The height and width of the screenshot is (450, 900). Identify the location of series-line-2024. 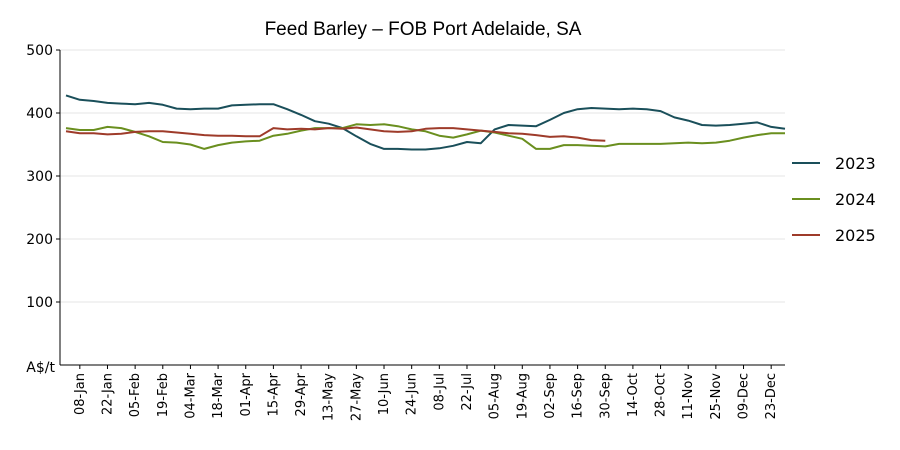
(425, 136).